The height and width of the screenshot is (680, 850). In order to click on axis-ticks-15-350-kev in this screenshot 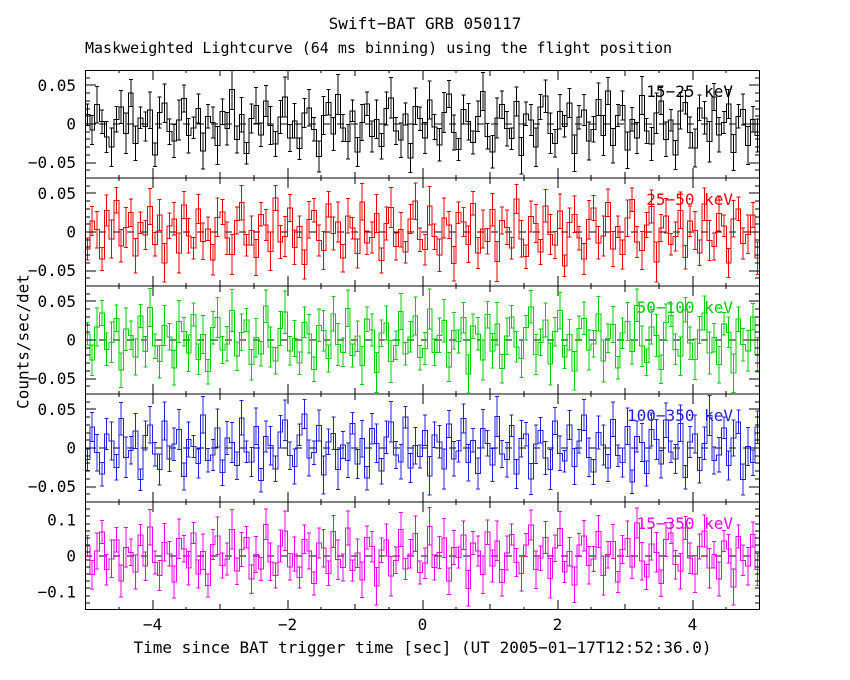, I will do `click(422, 559)`.